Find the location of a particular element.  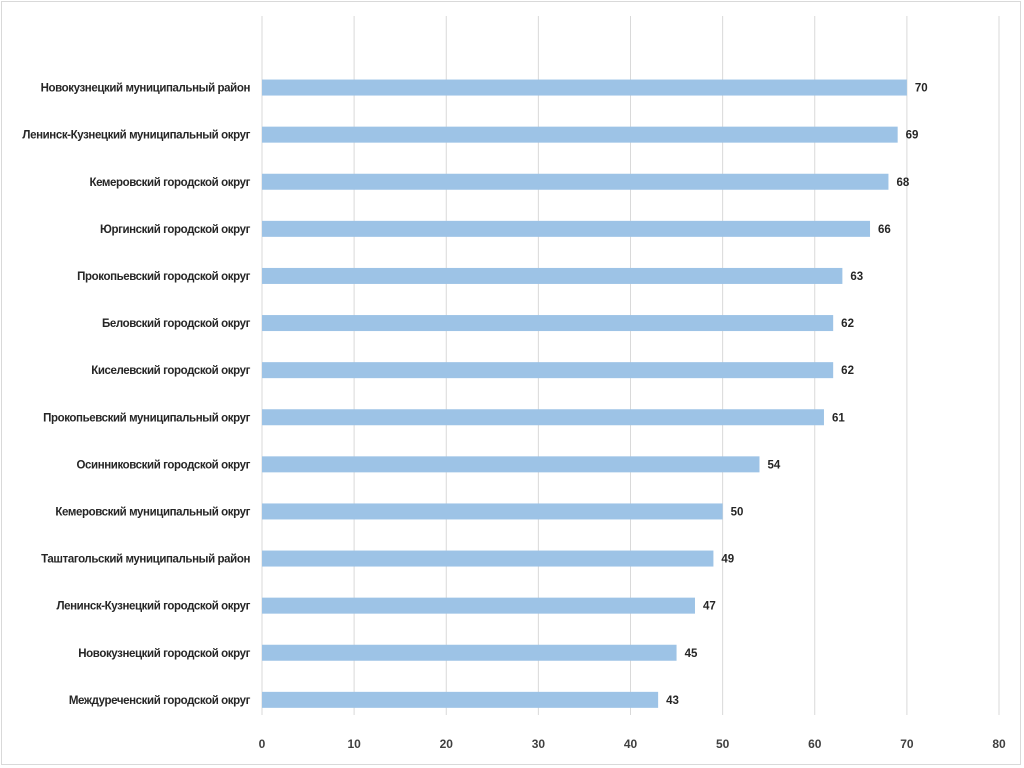

category-label: Таштагольский муниципальный район is located at coordinates (145, 560).